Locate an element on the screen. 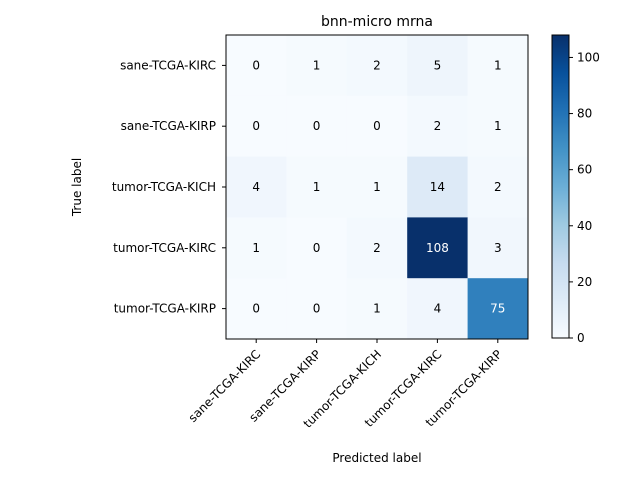 This screenshot has height=480, width=640. cell-value-label: 3 is located at coordinates (498, 248).